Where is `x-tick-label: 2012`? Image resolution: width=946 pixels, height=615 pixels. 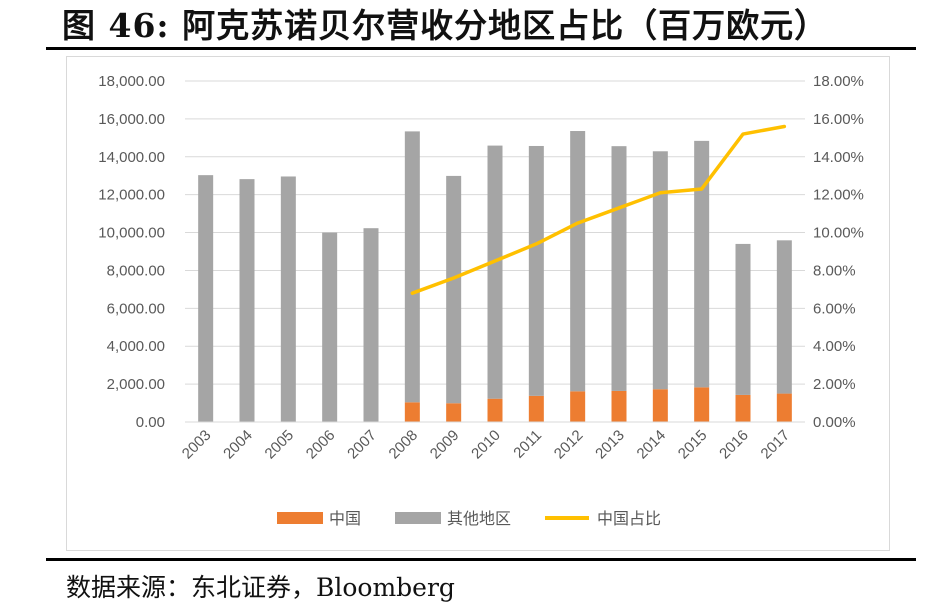
x-tick-label: 2012 is located at coordinates (569, 445).